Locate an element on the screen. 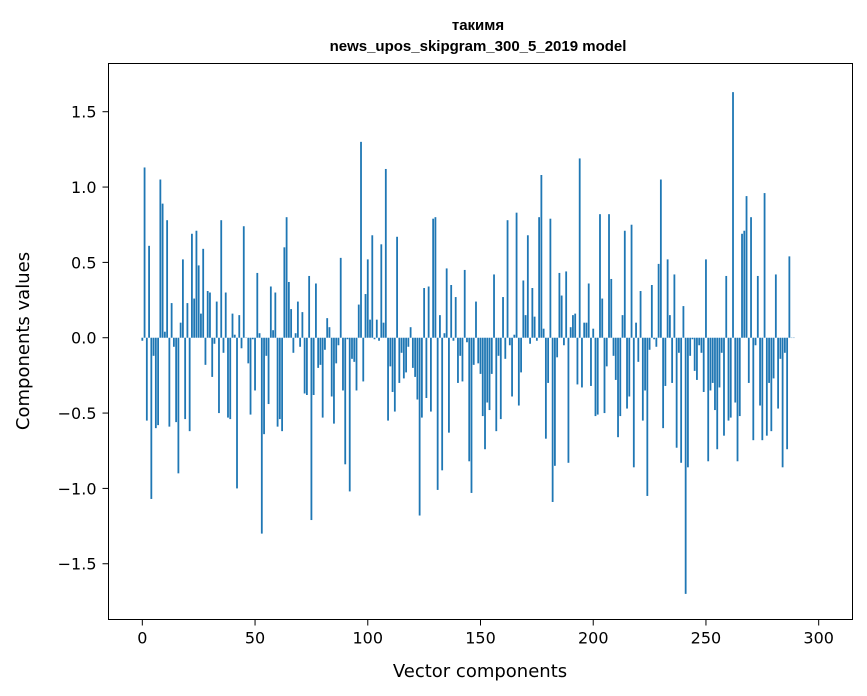 This screenshot has width=867, height=696. x-tick-label: 300 is located at coordinates (818, 638).